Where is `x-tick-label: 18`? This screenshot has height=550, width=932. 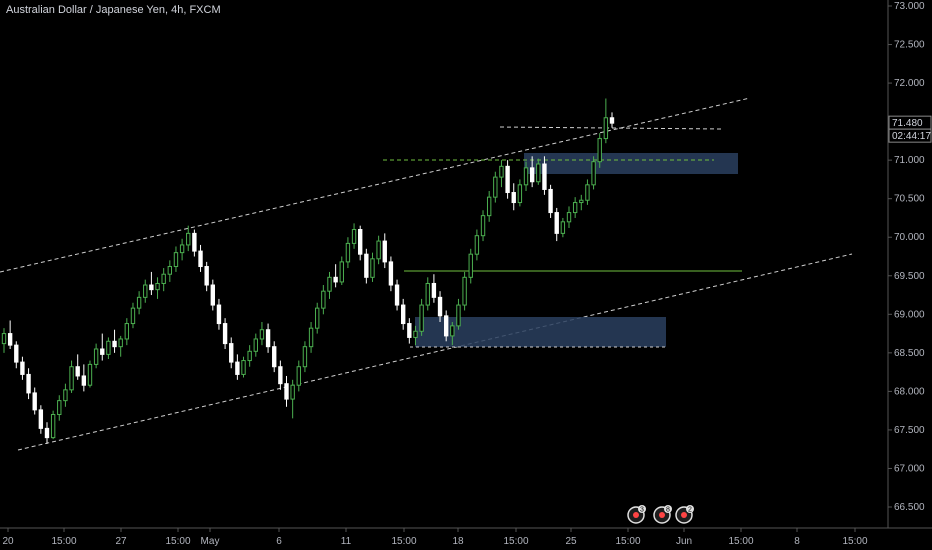 x-tick-label: 18 is located at coordinates (458, 541).